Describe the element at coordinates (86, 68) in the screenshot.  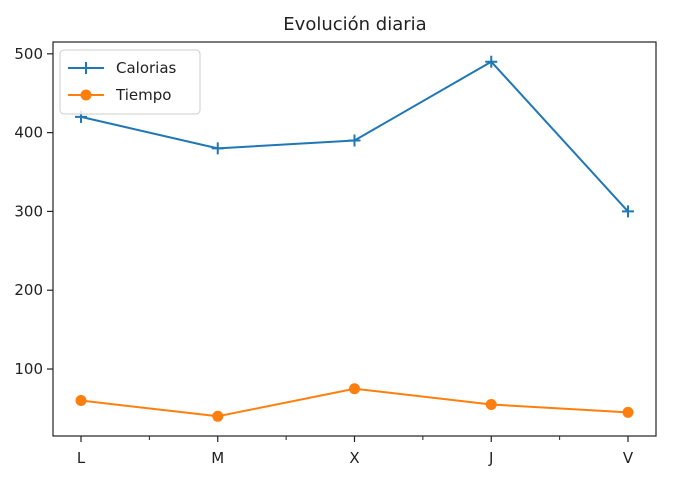
I see `legend-marker-plus` at that location.